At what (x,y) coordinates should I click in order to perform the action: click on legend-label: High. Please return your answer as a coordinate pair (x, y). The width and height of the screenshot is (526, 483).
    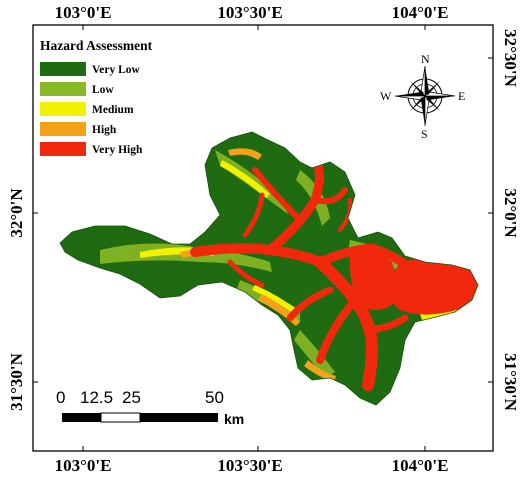
    Looking at the image, I should click on (104, 130).